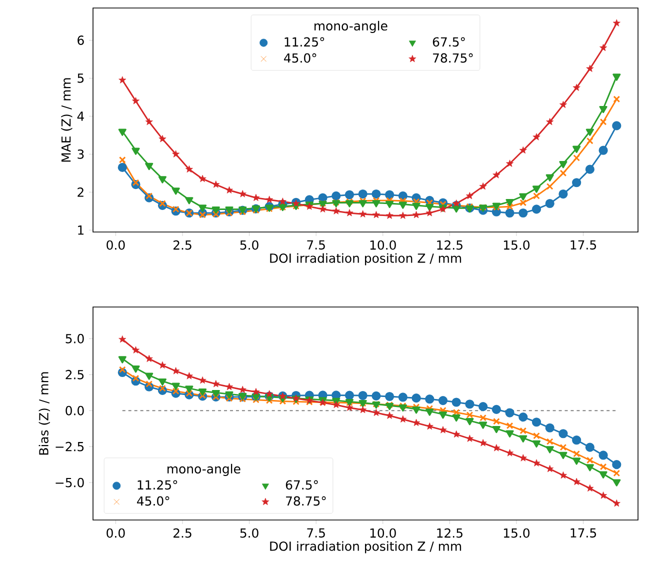 This screenshot has width=647, height=568. Describe the element at coordinates (70, 447) in the screenshot. I see `y-tick-label: −2.5` at that location.